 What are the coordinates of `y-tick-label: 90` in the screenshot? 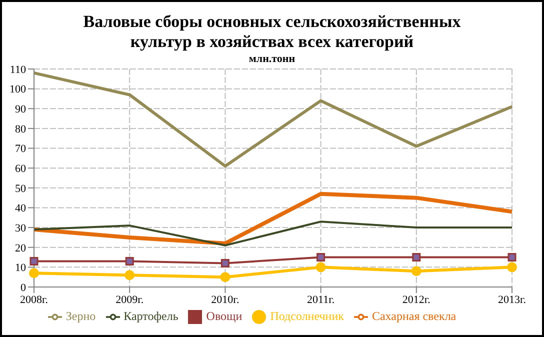 It's located at (20, 110).